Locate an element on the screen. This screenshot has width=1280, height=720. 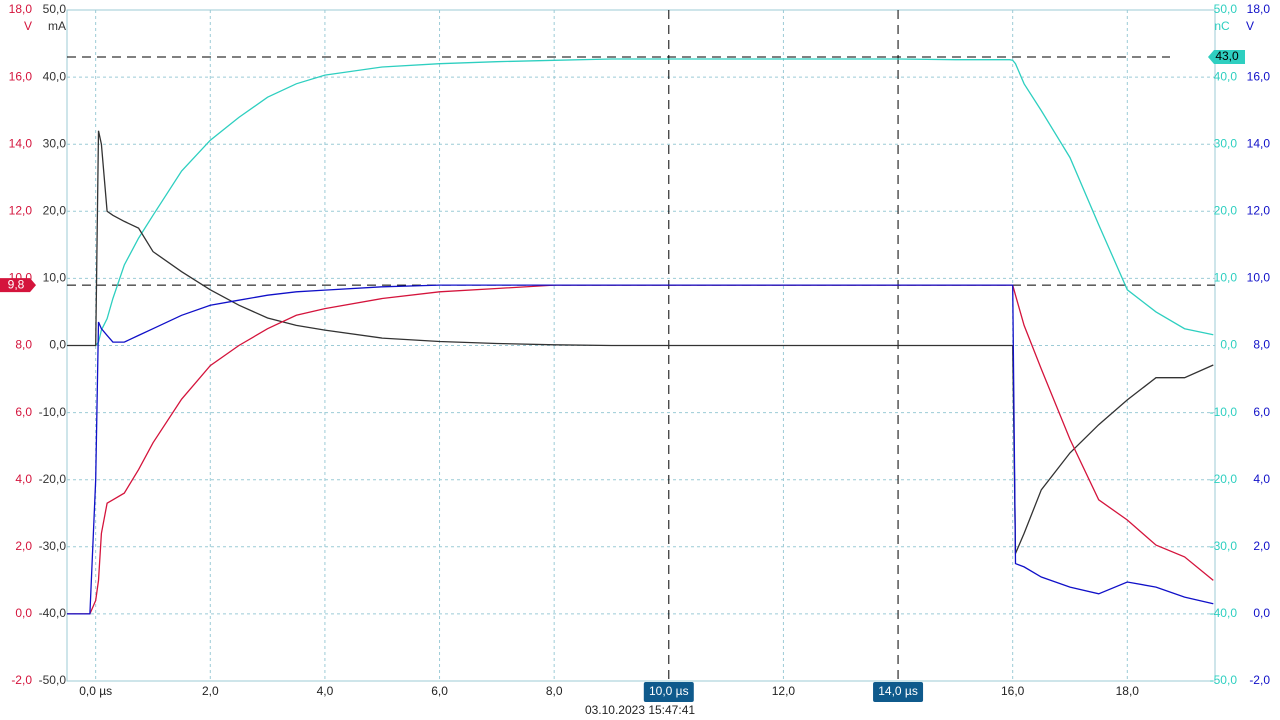
x-tick-label: 12,0 is located at coordinates (784, 691).